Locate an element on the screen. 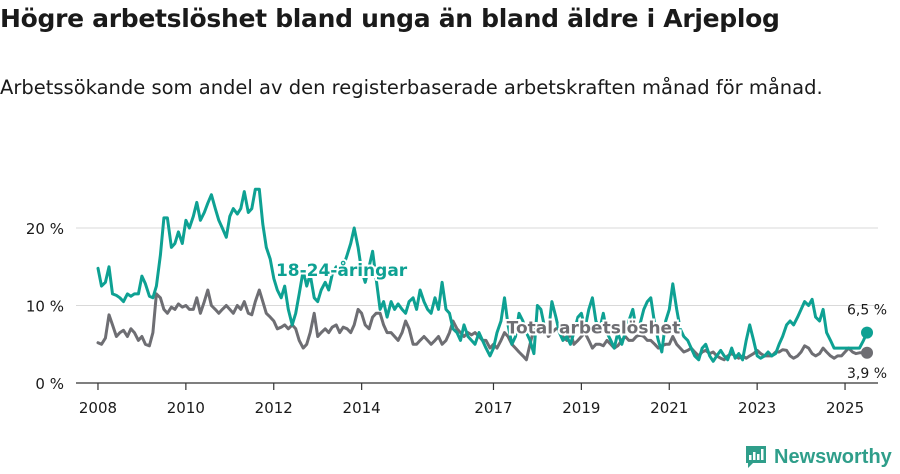 The width and height of the screenshot is (900, 474). y-tick-label: 10 % is located at coordinates (45, 307).